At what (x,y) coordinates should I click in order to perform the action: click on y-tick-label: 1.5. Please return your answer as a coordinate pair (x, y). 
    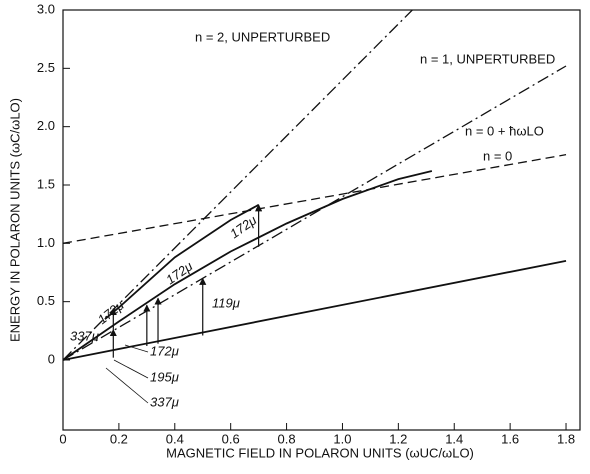
    Looking at the image, I should click on (46, 183).